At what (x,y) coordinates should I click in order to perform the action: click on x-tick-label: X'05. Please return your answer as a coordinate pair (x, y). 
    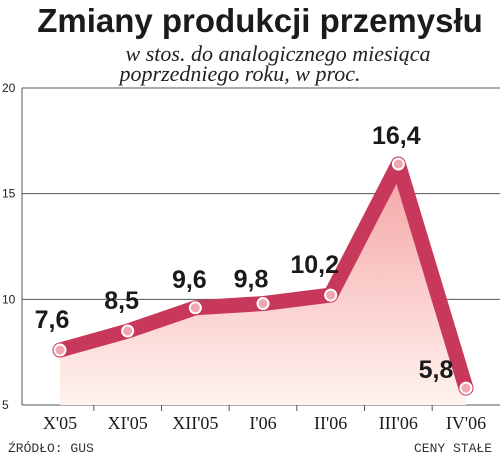
    Looking at the image, I should click on (60, 423).